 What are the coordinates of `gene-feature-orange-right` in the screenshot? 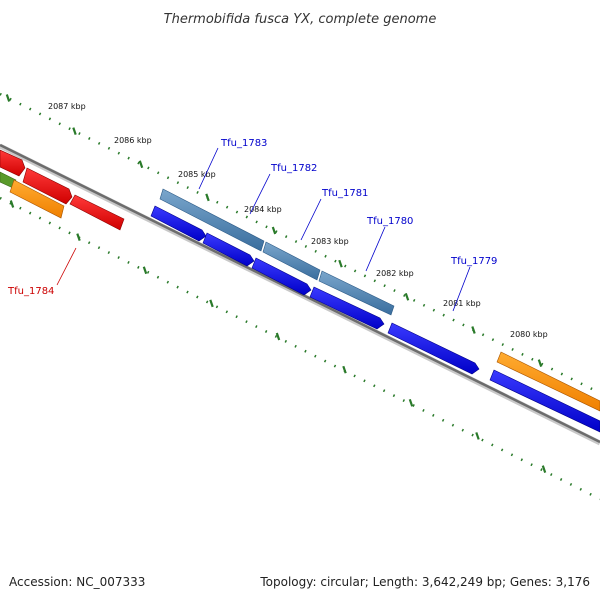 It's located at (548, 381).